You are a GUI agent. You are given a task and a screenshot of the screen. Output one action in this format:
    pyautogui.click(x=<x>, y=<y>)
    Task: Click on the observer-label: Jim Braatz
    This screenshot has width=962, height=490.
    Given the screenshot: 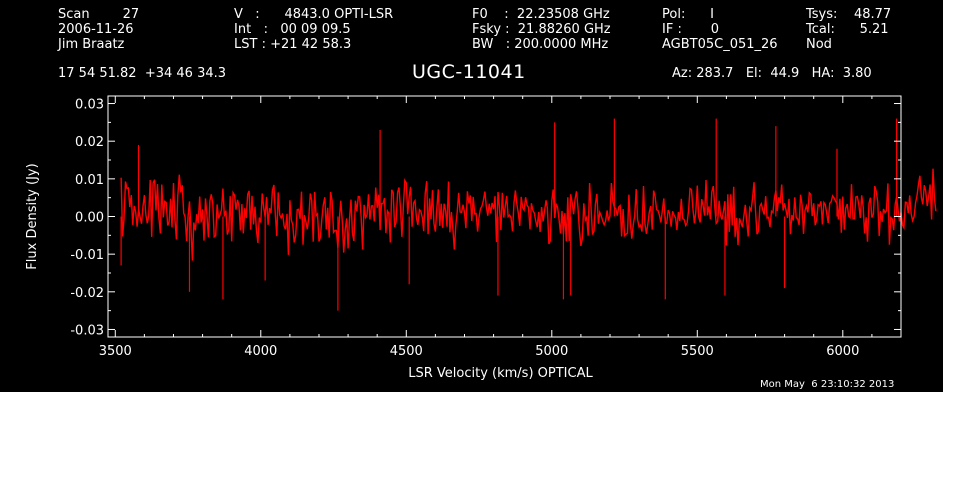 What is the action you would take?
    pyautogui.click(x=91, y=44)
    